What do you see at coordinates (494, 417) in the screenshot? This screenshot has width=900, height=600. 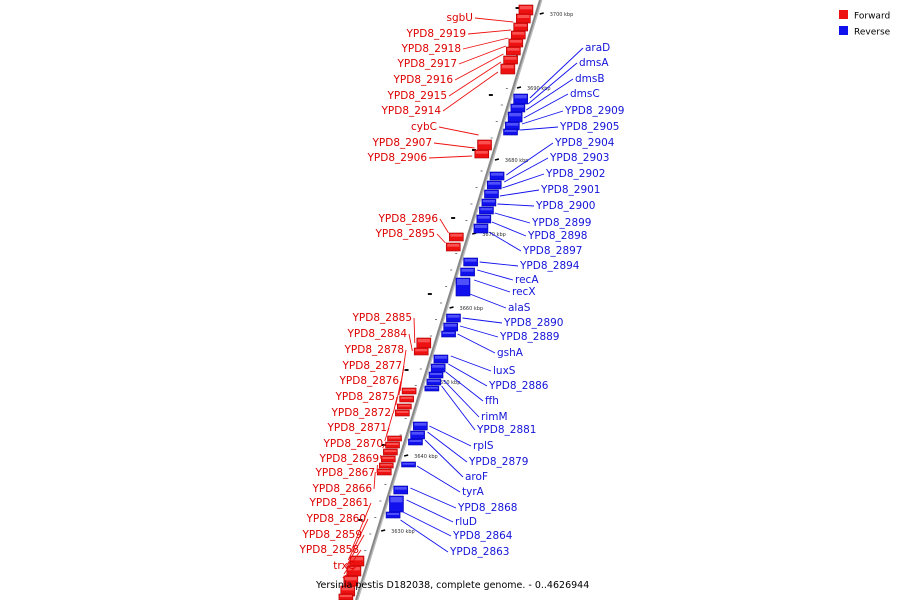 I see `reverse-gene-label: rimM` at bounding box center [494, 417].